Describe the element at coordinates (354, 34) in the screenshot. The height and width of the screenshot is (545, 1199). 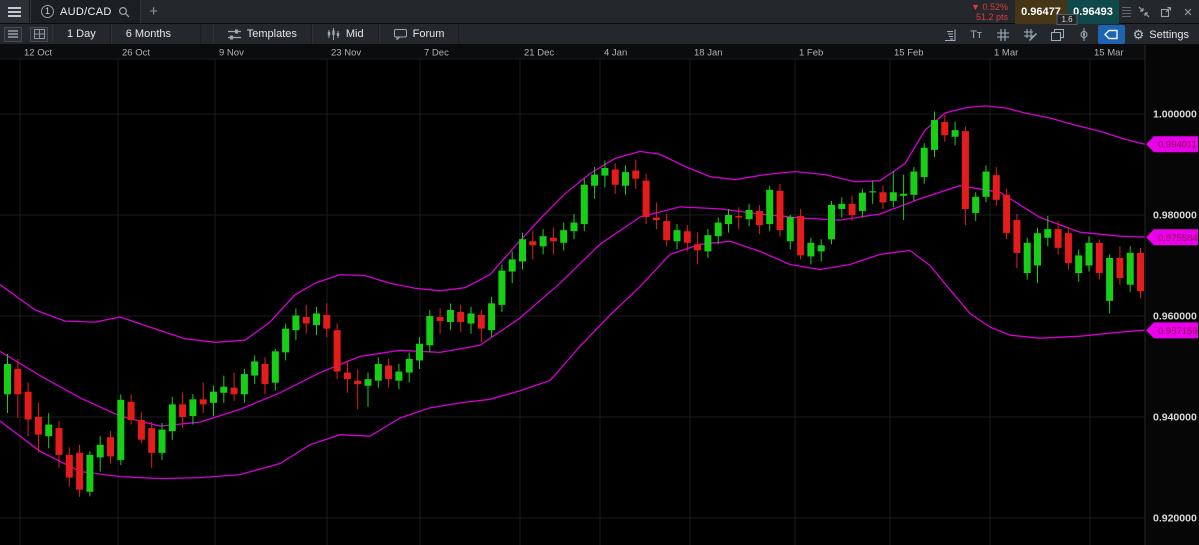
I see `price-mode-label: Mid` at that location.